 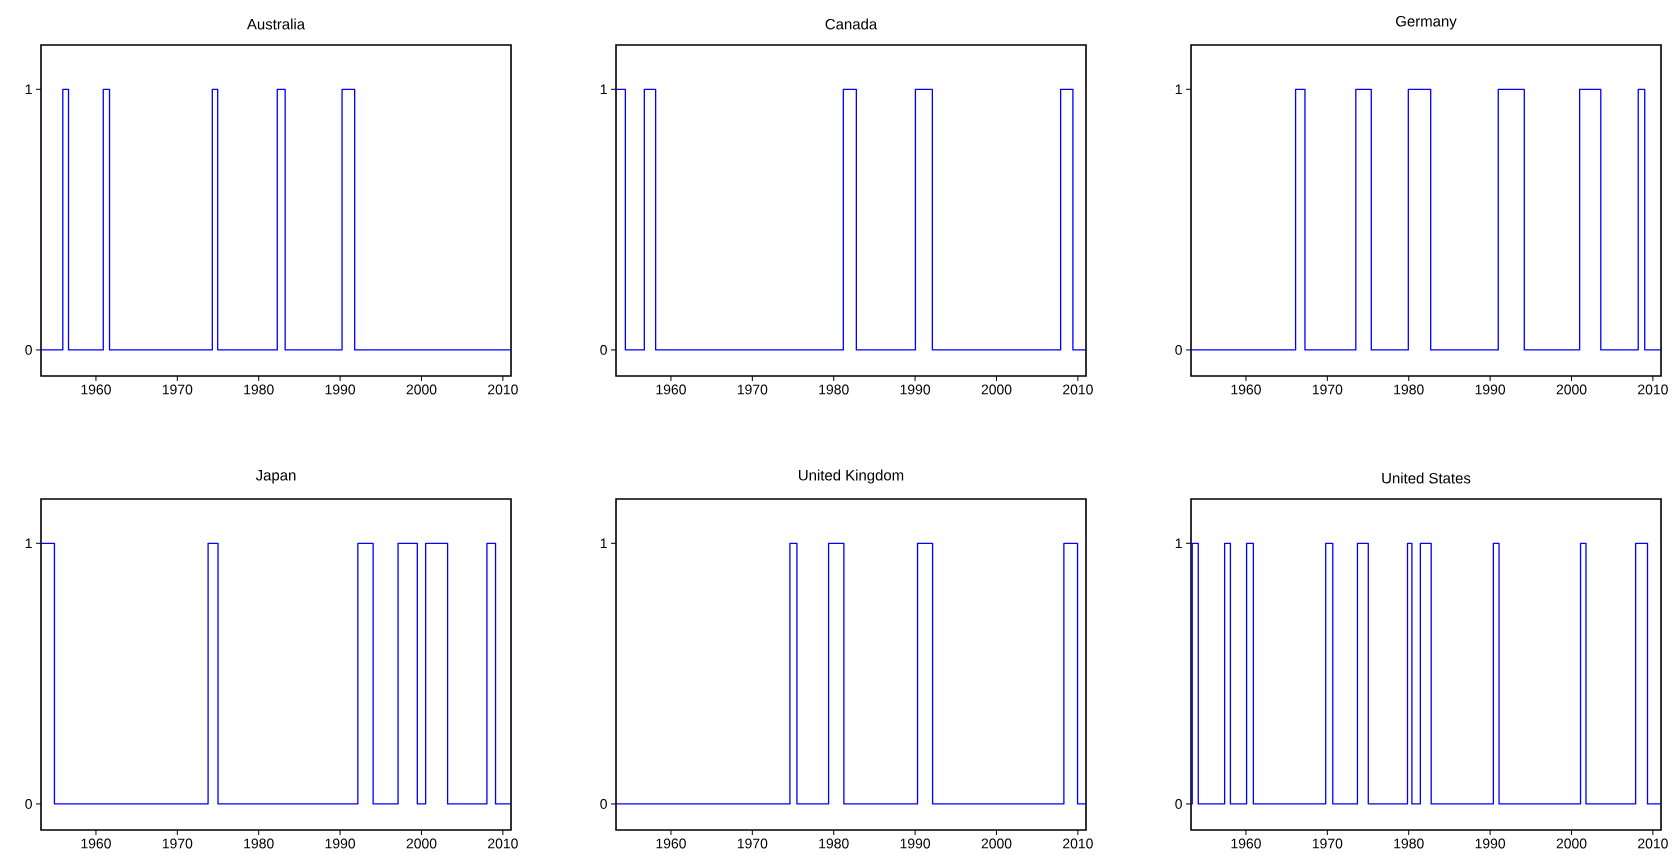 What do you see at coordinates (275, 477) in the screenshot?
I see `chart-title: Japan` at bounding box center [275, 477].